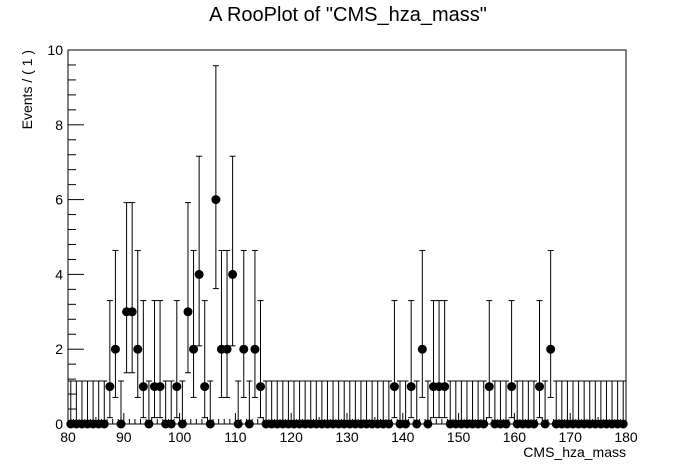  What do you see at coordinates (235, 437) in the screenshot?
I see `x-tick-label: 110` at bounding box center [235, 437].